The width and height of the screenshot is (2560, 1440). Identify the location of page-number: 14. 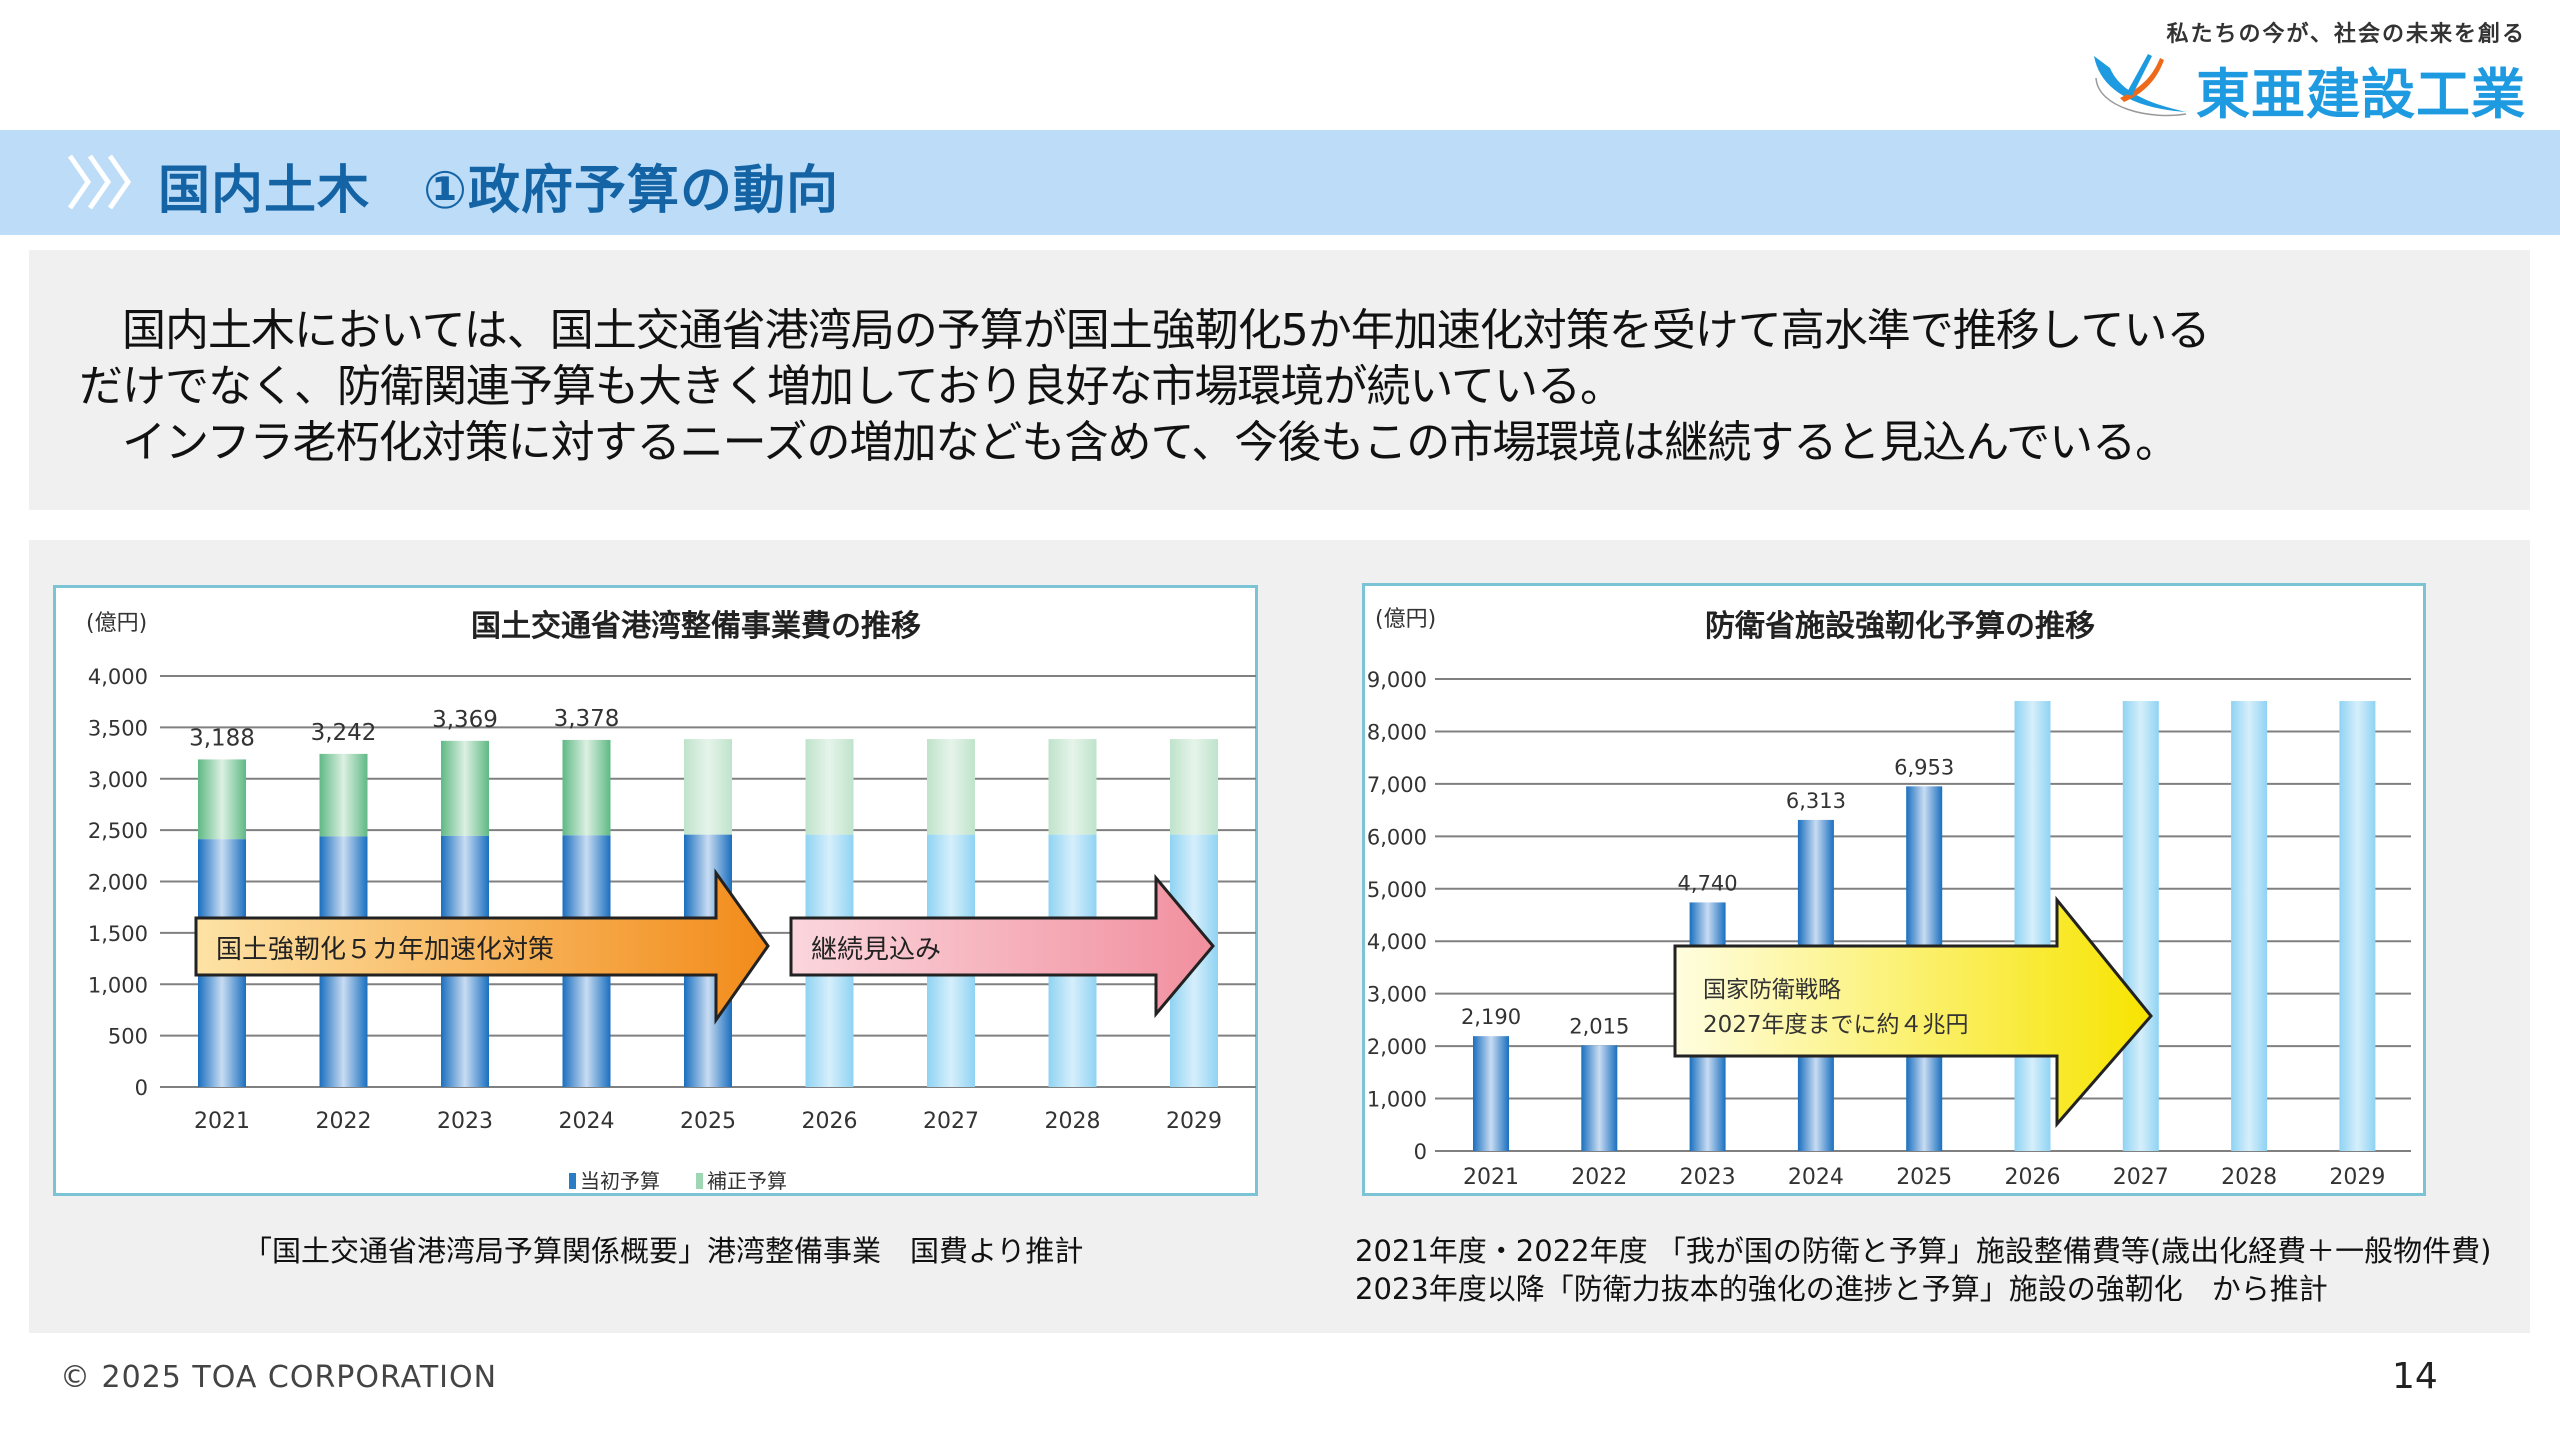
(2415, 1376).